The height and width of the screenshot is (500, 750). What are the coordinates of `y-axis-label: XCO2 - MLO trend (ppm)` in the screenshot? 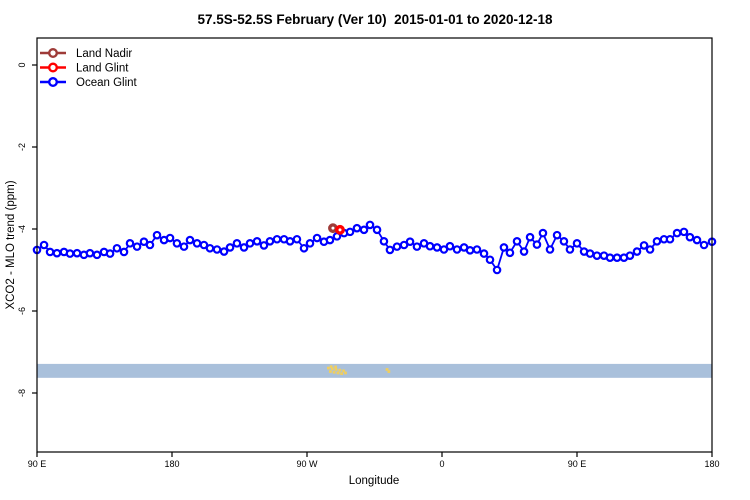 It's located at (11, 244).